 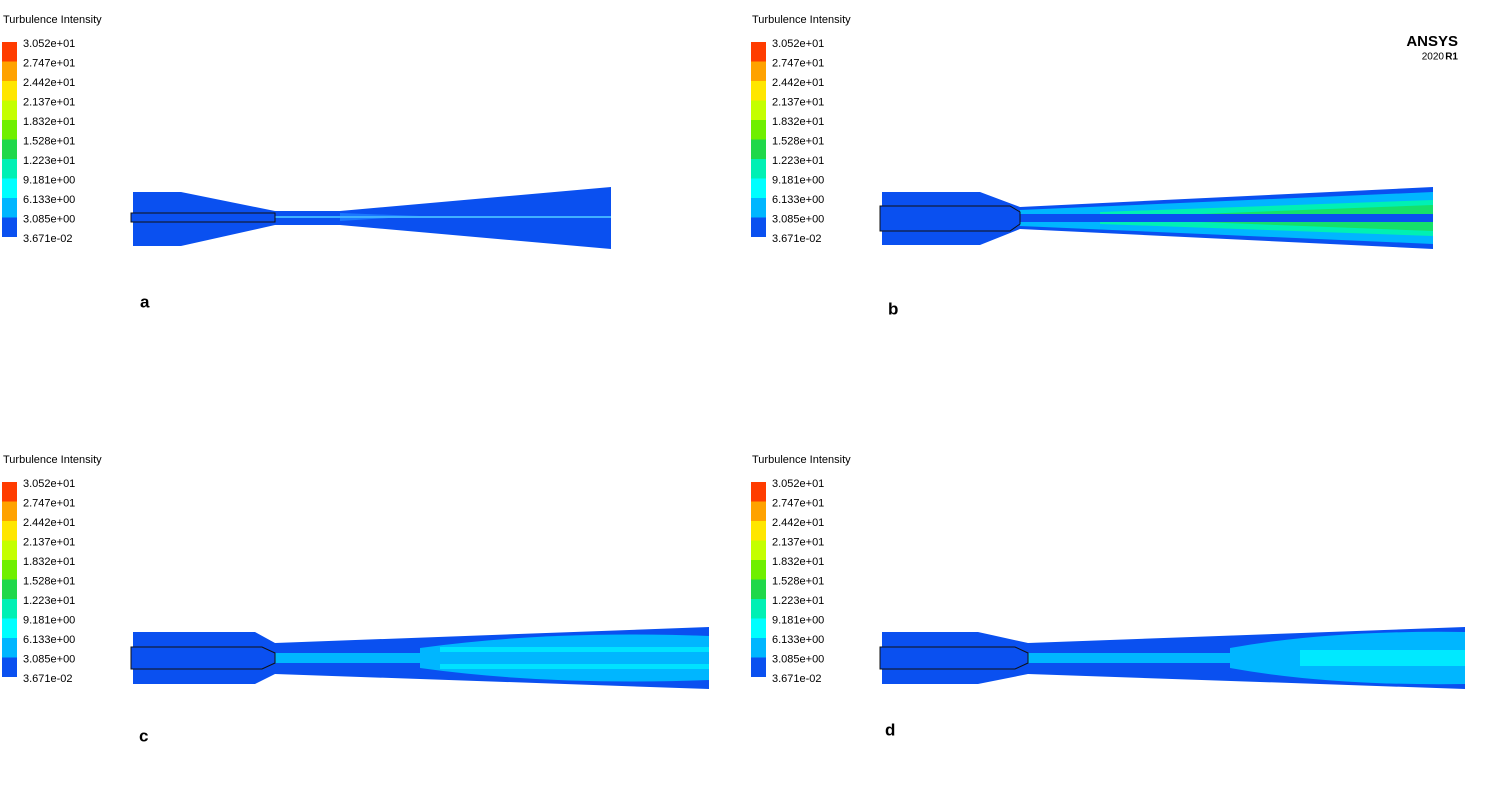 I want to click on panel-label: c, so click(x=143, y=735).